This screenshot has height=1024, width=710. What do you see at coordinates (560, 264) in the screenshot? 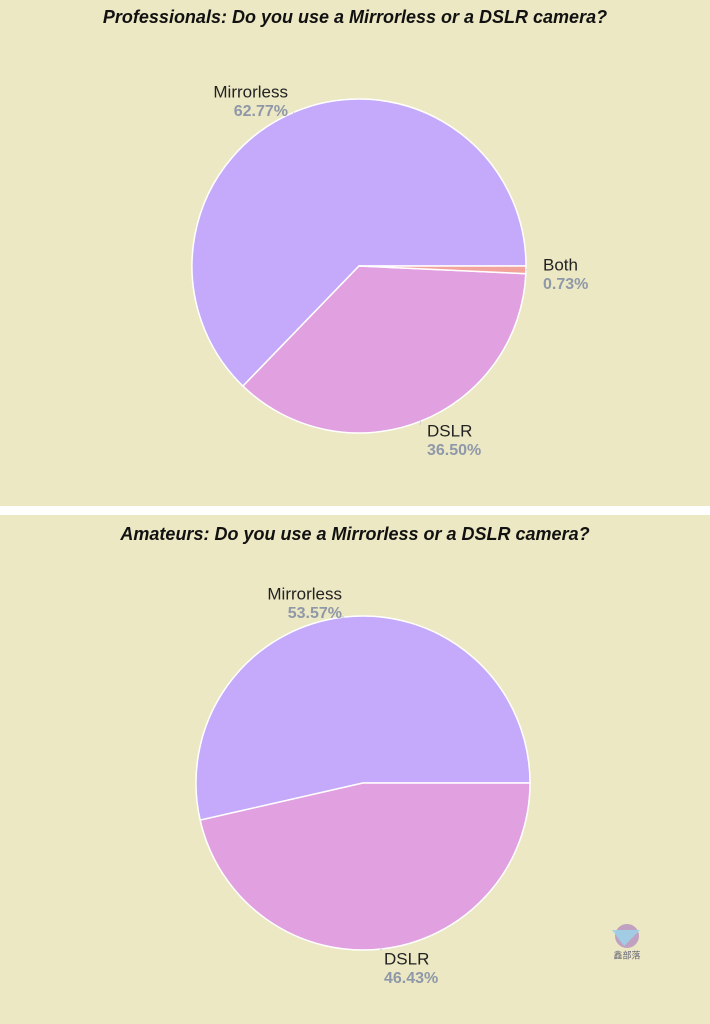
I see `slice-label: Both` at bounding box center [560, 264].